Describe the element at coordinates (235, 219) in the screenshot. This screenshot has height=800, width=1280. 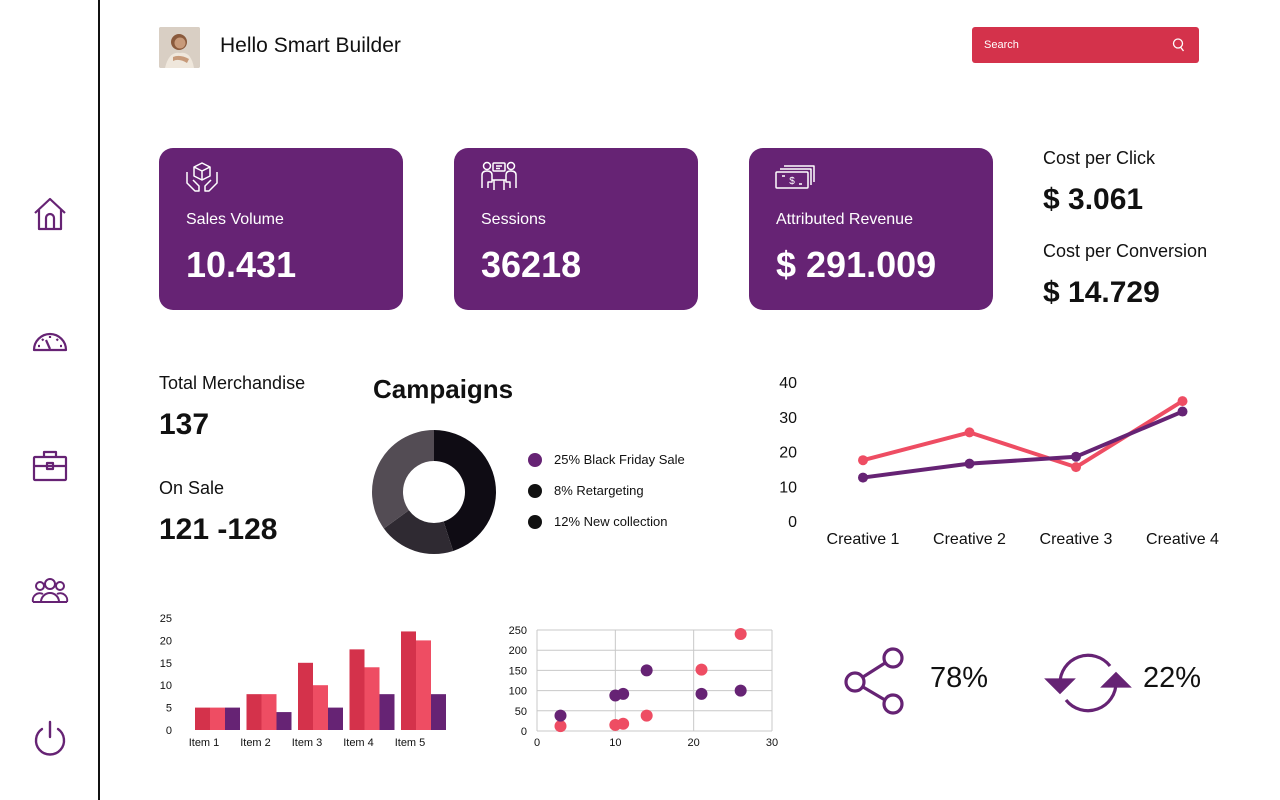
I see `card-label: Sales Volume` at that location.